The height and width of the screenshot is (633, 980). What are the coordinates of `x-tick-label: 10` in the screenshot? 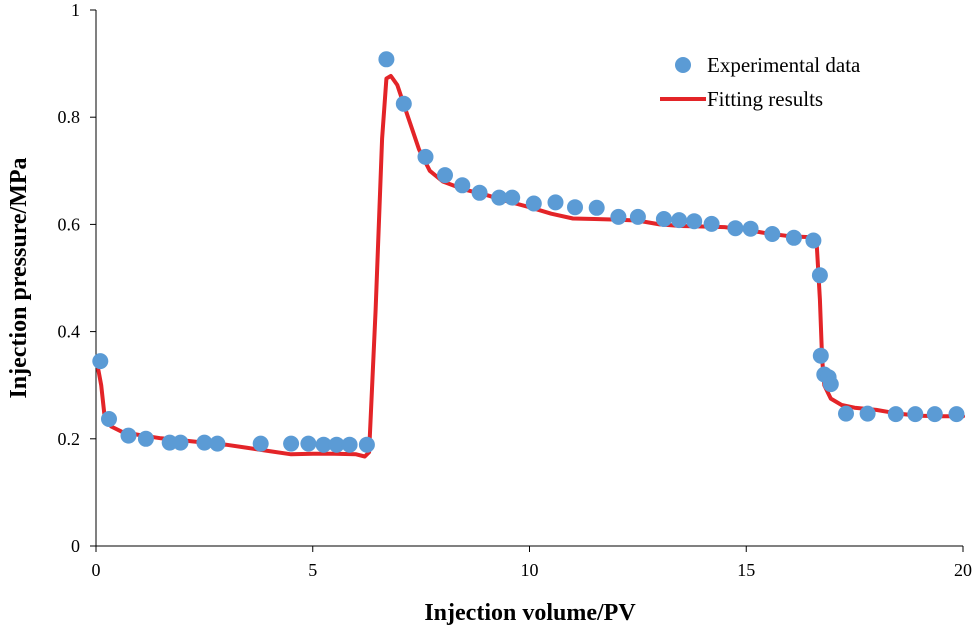 It's located at (530, 570).